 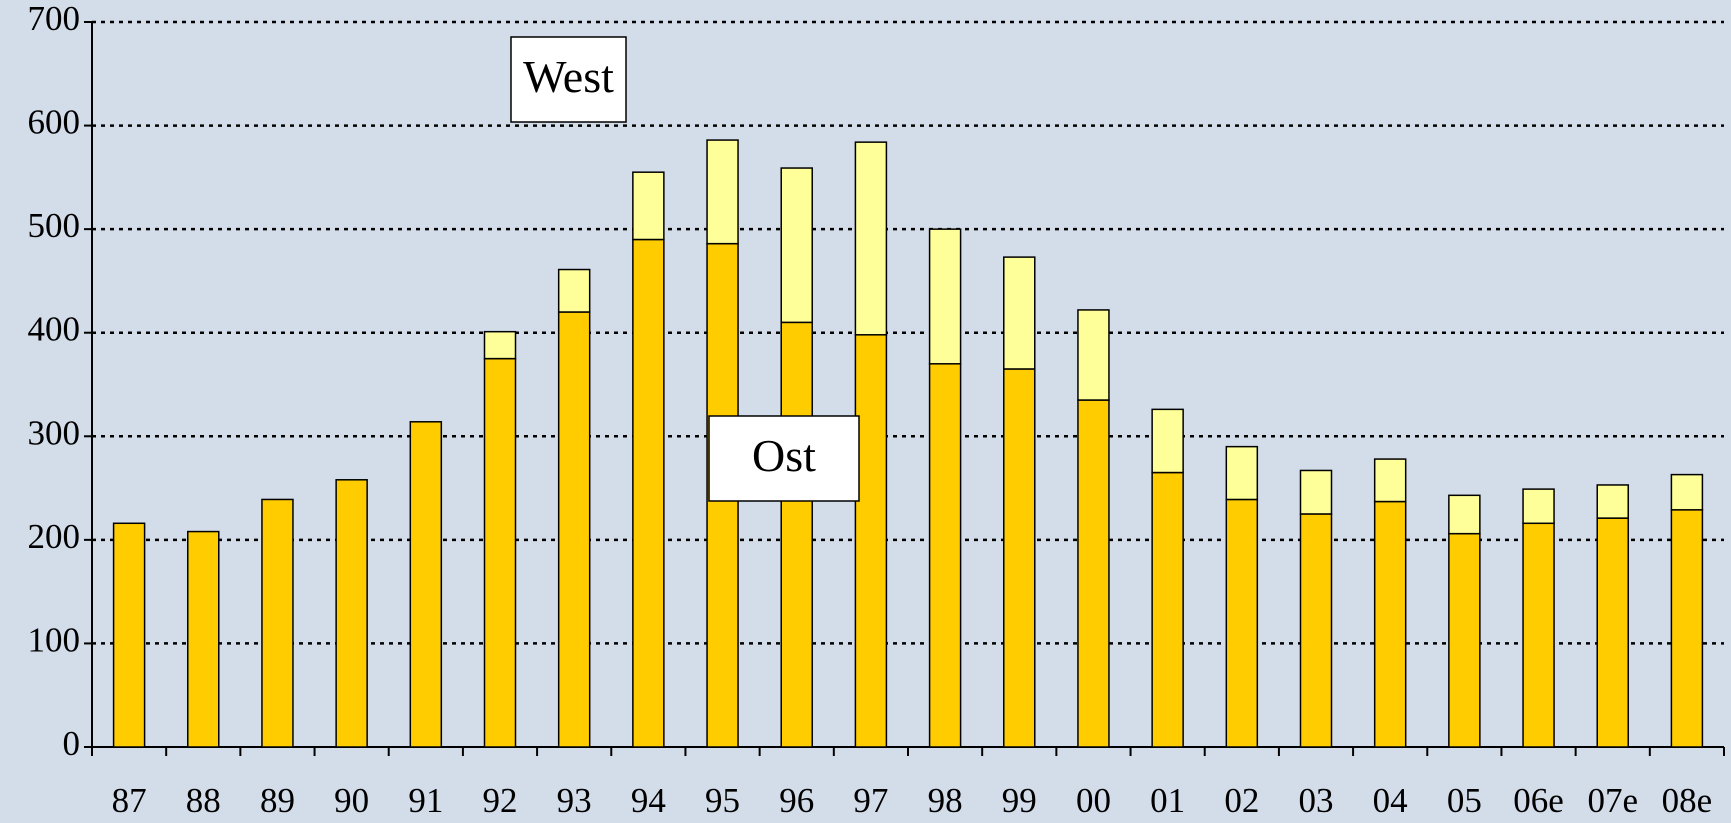 What do you see at coordinates (54, 432) in the screenshot?
I see `y-tick-label: 300` at bounding box center [54, 432].